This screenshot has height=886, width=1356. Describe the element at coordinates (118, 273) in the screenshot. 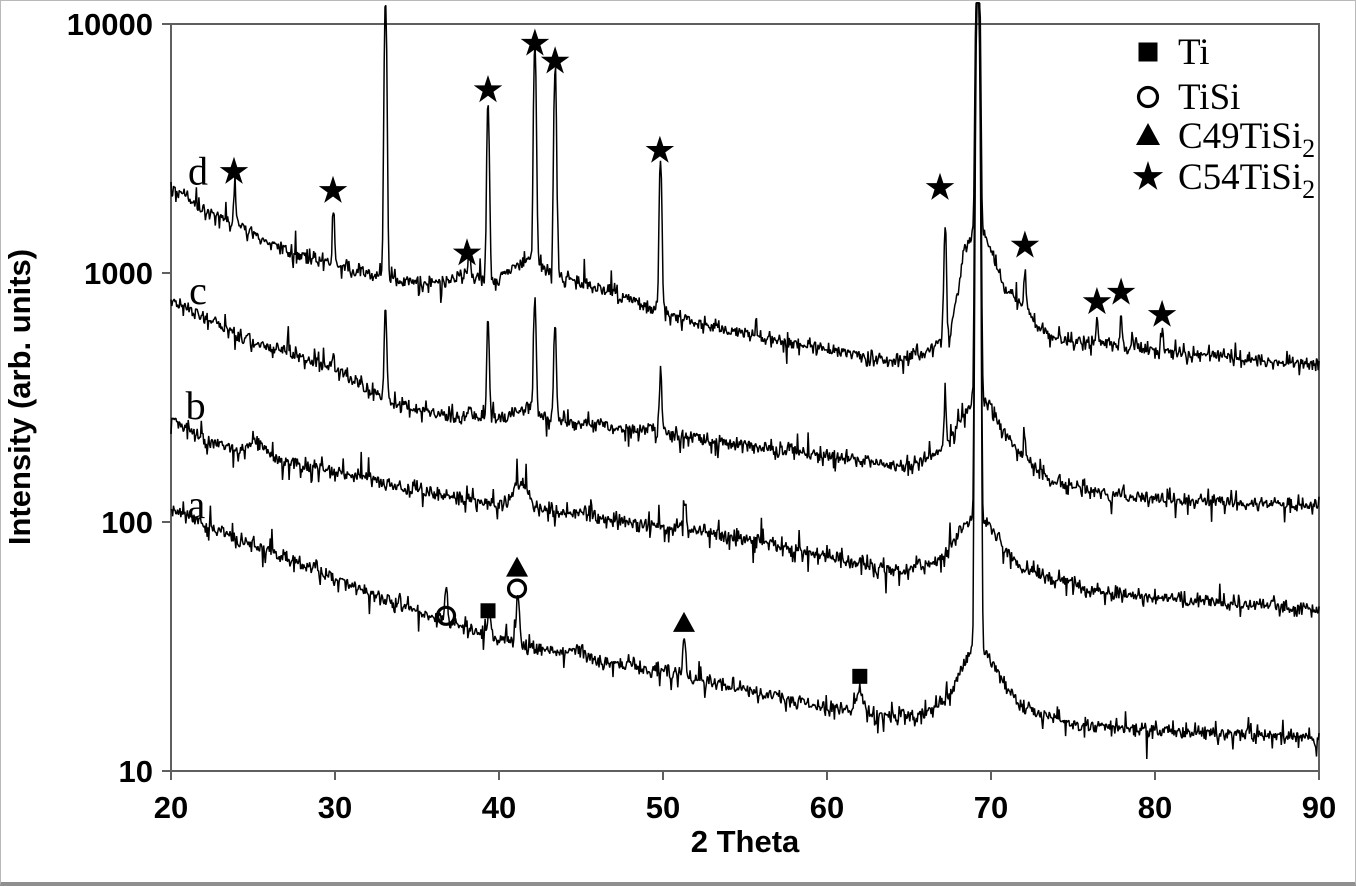

I see `y-tick-label: 1000` at that location.